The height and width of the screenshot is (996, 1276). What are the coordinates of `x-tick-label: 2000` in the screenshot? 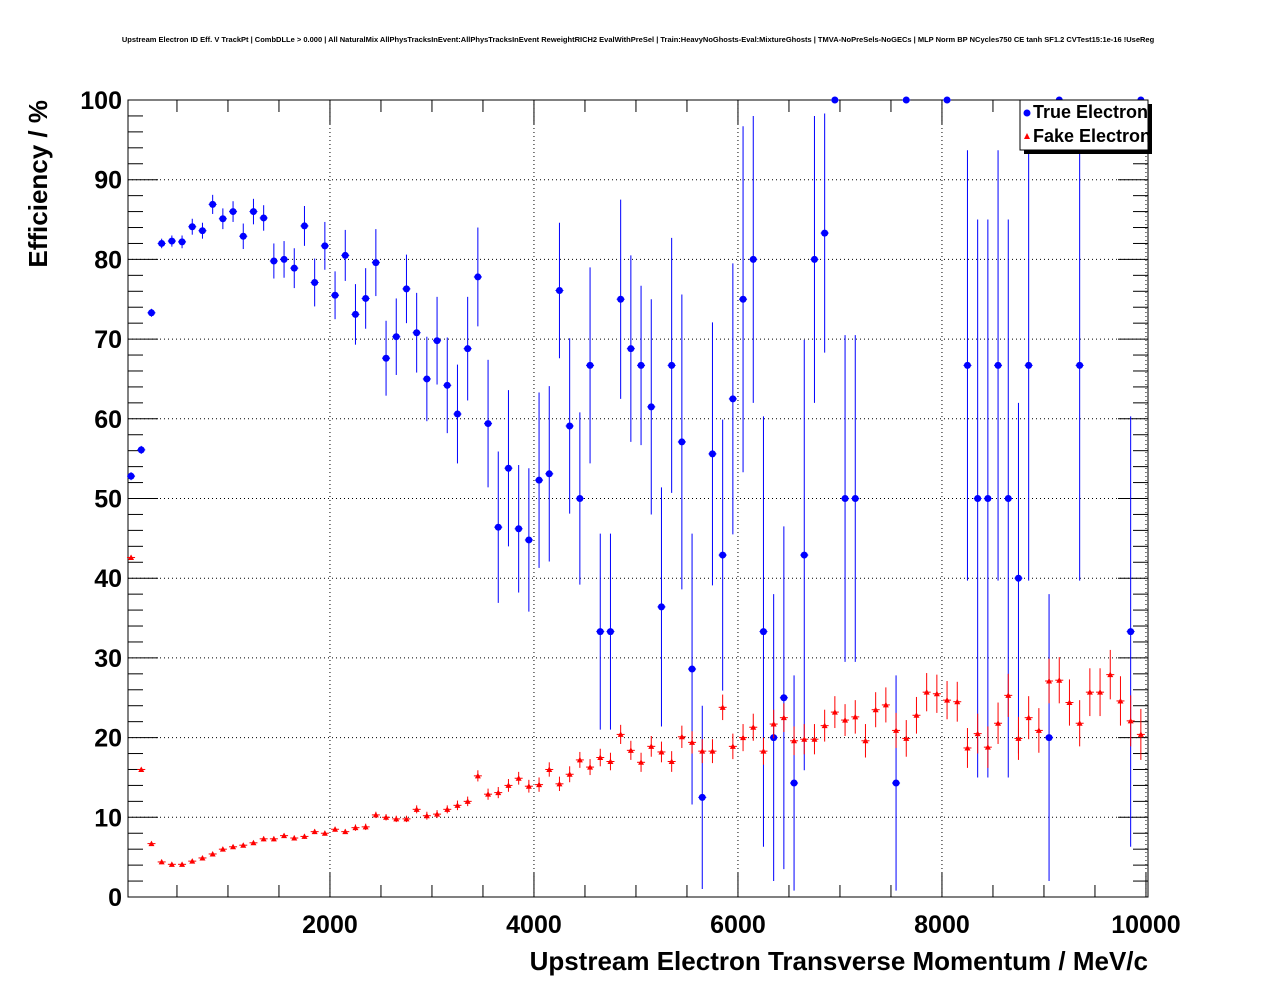 It's located at (330, 925).